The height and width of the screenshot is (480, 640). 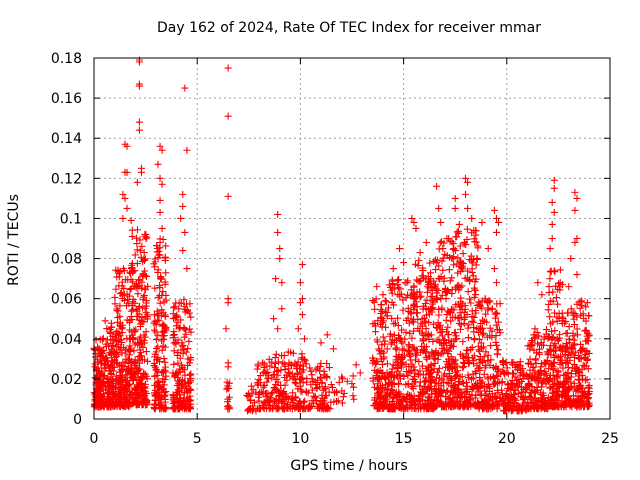 I want to click on x-tick-labels: 0 5 10 15 20 25, so click(x=354, y=439).